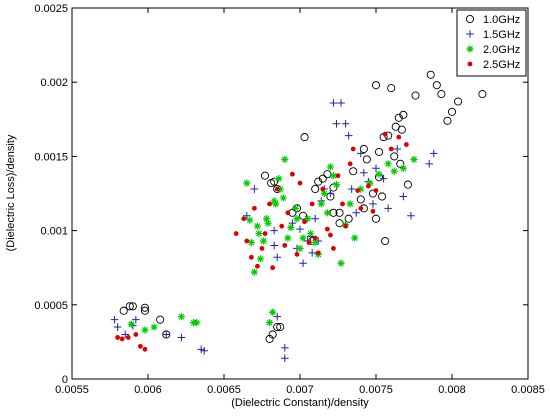 The height and width of the screenshot is (416, 550). I want to click on legend-label: 2.5GHz, so click(501, 65).